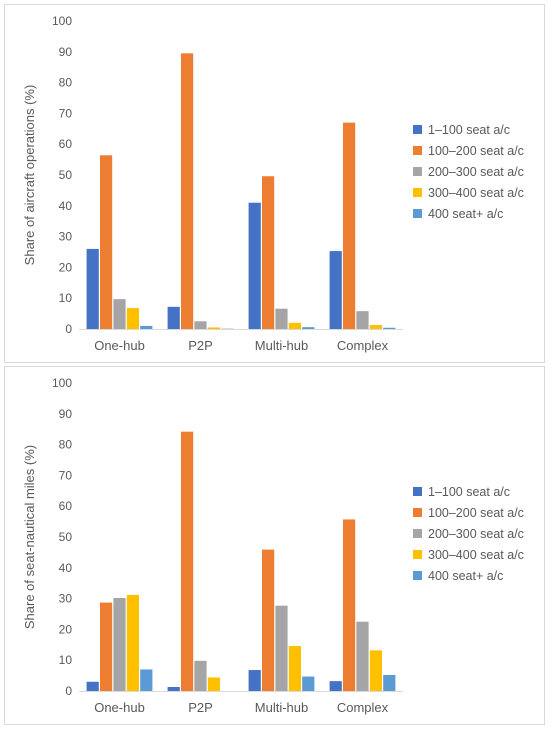 This screenshot has height=730, width=550. I want to click on y-axis-label: Share of aircraft operations (%), so click(29, 175).